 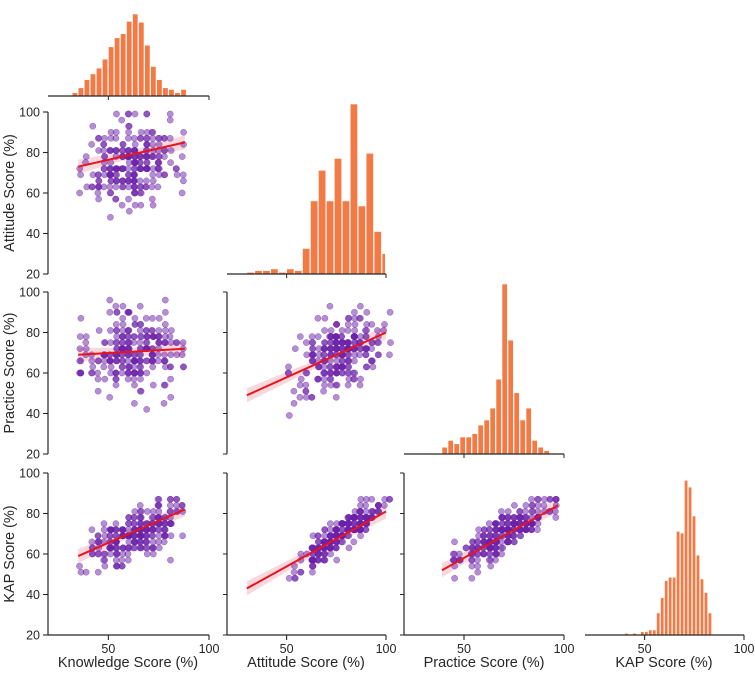 I want to click on y-axis-label-attitude: Attitude Score (%), so click(x=10, y=193).